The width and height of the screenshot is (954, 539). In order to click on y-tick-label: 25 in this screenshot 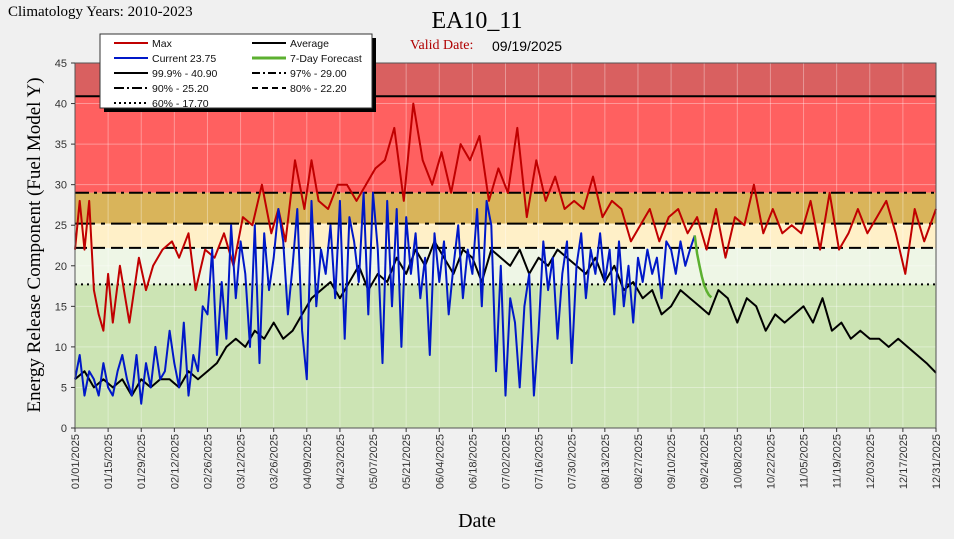, I will do `click(61, 226)`.